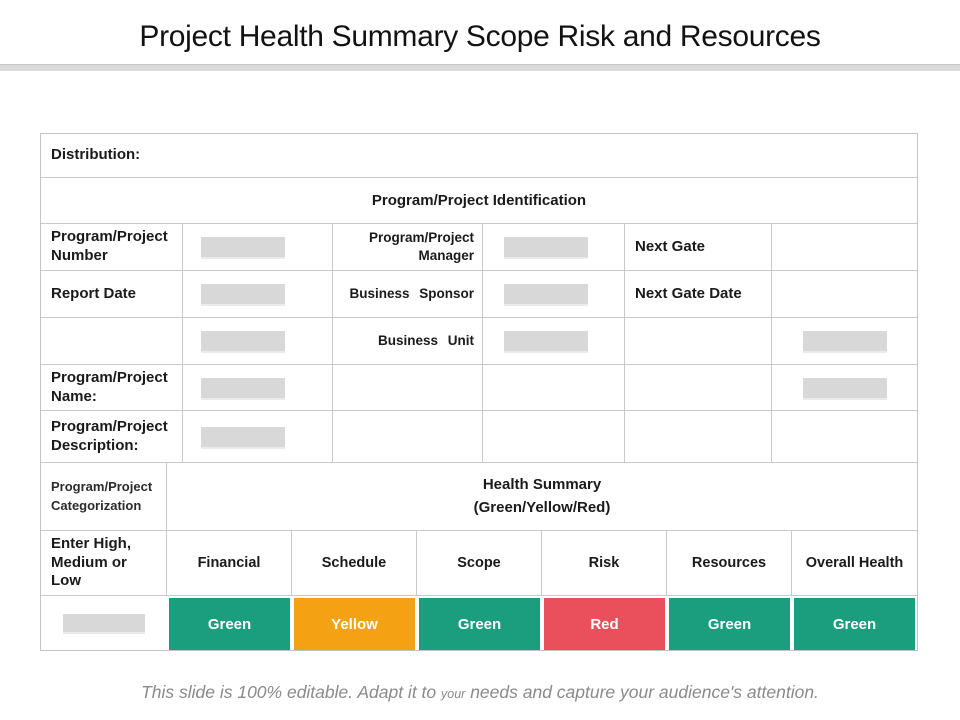 The width and height of the screenshot is (960, 720). I want to click on program-project-number-cell, so click(258, 247).